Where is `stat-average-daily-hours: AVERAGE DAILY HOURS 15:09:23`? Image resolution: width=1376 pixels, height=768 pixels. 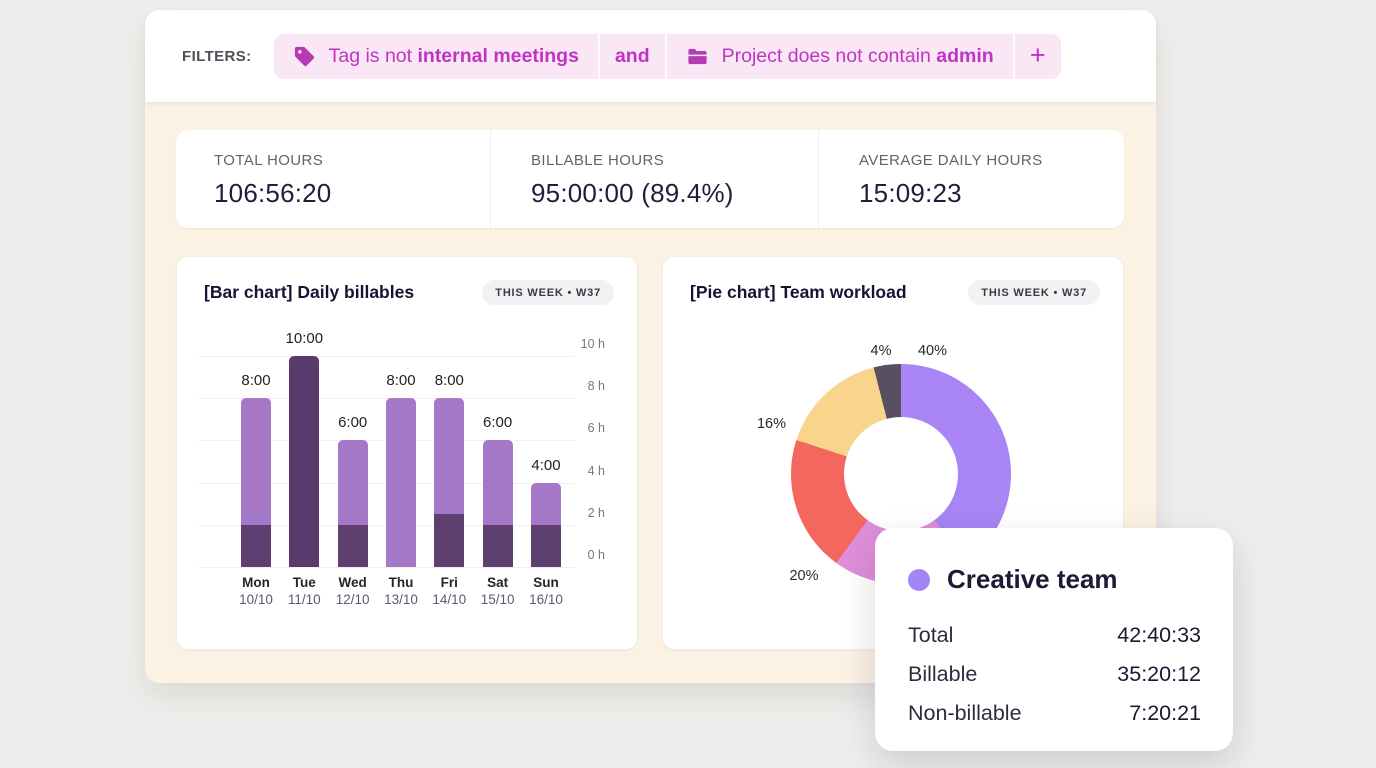 stat-average-daily-hours: AVERAGE DAILY HOURS 15:09:23 is located at coordinates (971, 179).